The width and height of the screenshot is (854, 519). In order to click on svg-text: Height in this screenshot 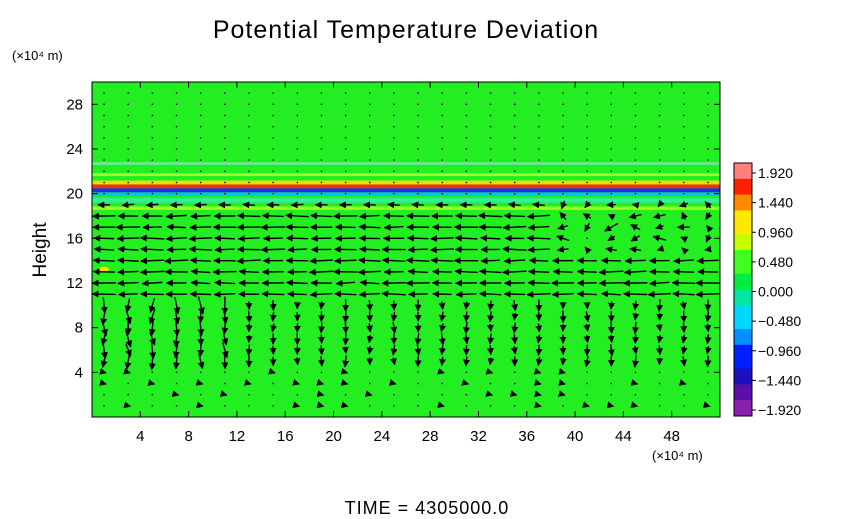, I will do `click(40, 250)`.